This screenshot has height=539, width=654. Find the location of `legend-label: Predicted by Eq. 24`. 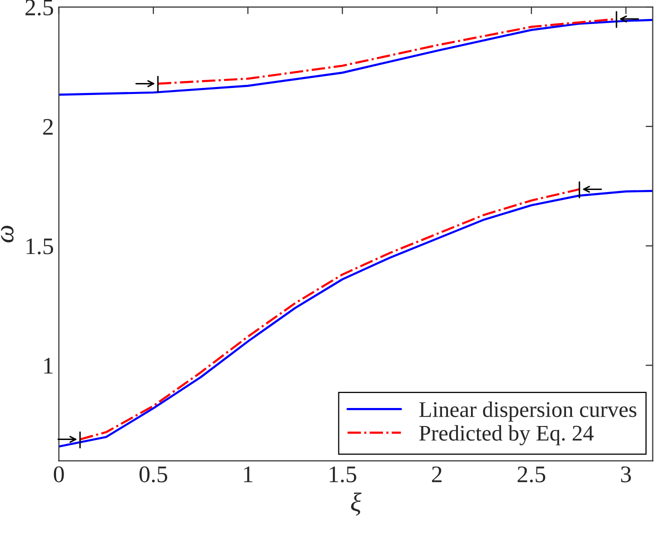

legend-label: Predicted by Eq. 24 is located at coordinates (506, 435).